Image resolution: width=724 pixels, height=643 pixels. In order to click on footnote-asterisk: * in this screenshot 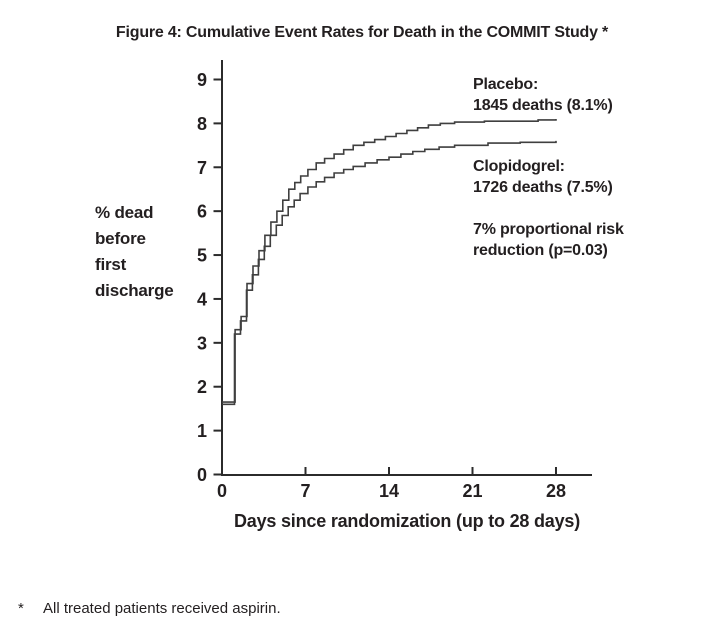, I will do `click(21, 608)`.